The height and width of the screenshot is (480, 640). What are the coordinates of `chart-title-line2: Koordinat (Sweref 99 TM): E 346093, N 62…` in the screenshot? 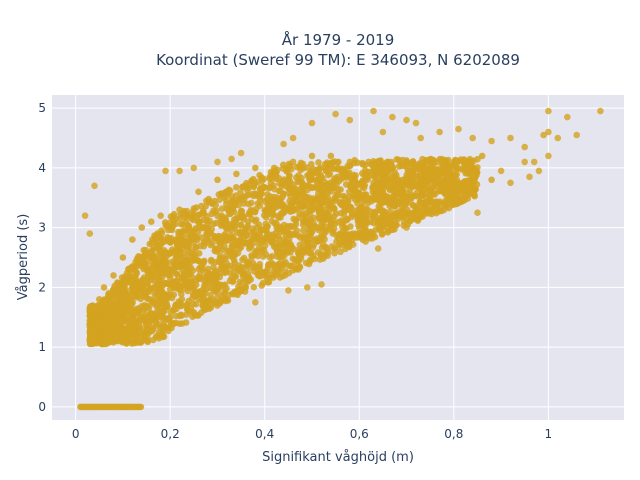 It's located at (338, 60).